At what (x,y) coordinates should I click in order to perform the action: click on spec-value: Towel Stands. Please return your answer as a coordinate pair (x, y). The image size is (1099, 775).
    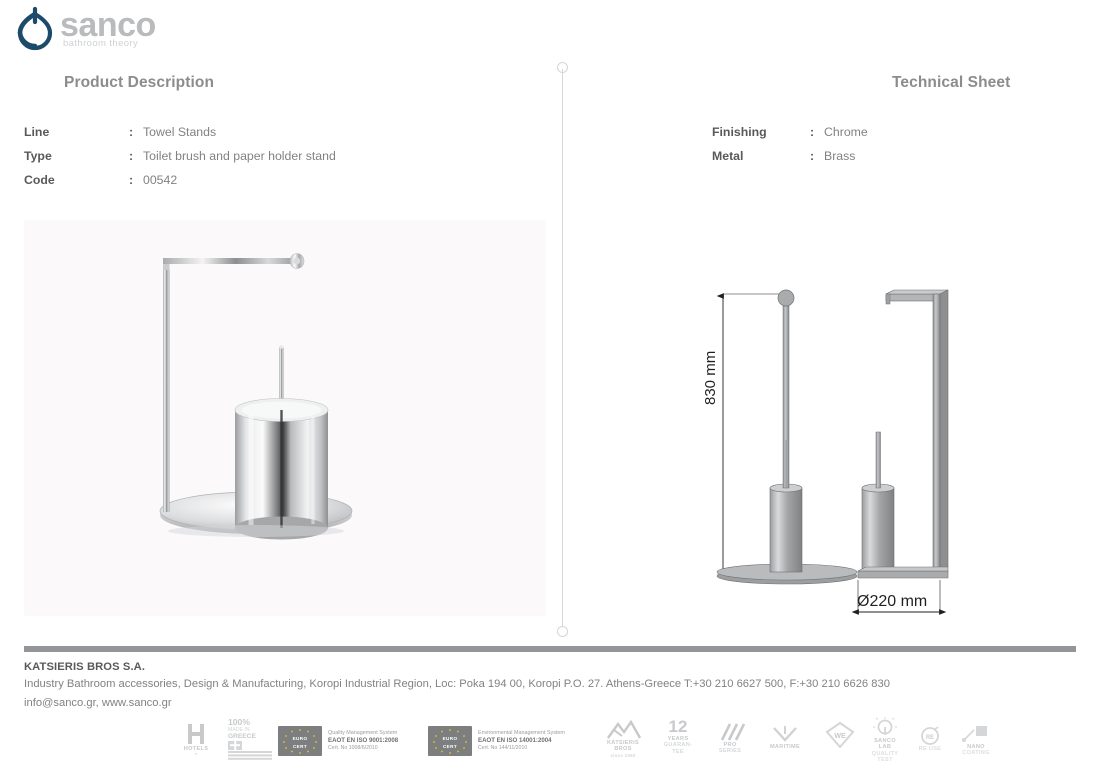
    Looking at the image, I should click on (180, 132).